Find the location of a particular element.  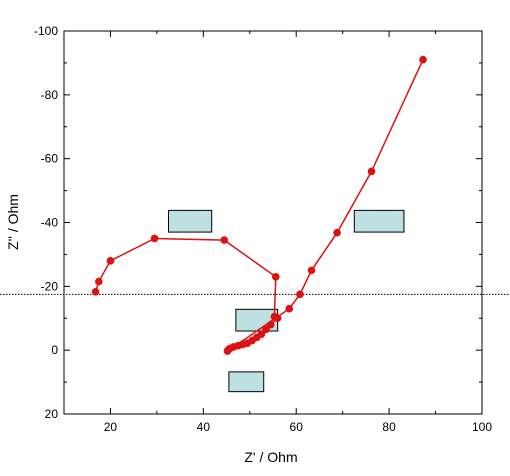

x-tick-label: 40 is located at coordinates (204, 427).